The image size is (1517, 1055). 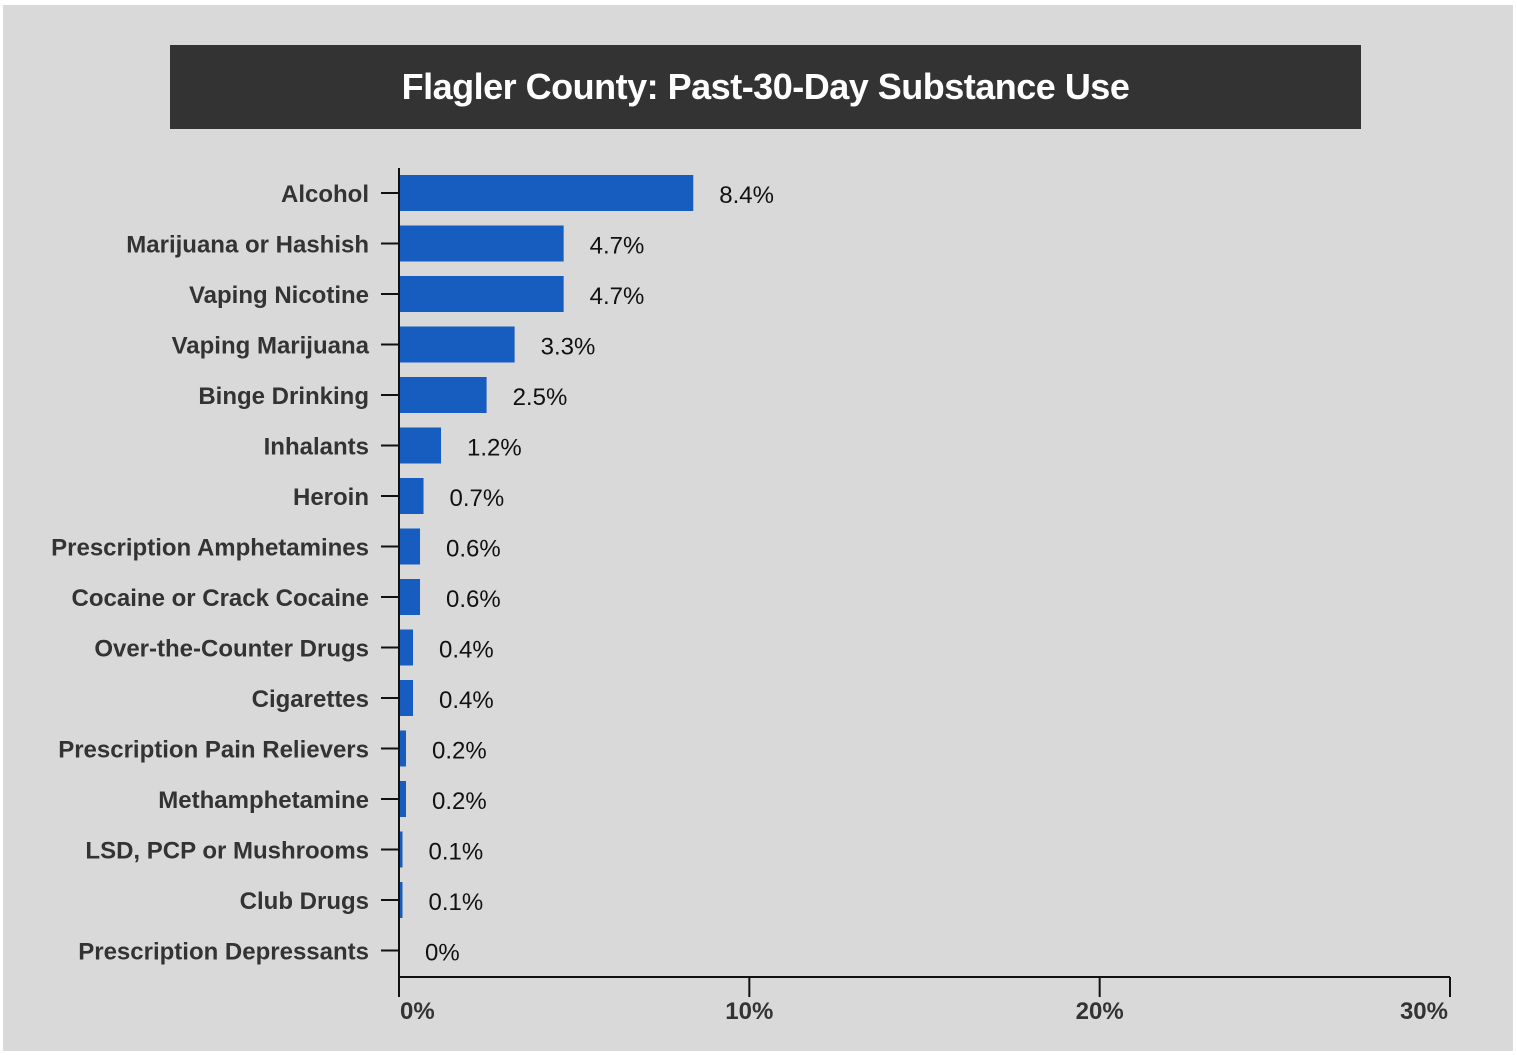 I want to click on category-label: Cocaine or Crack Cocaine, so click(x=220, y=598).